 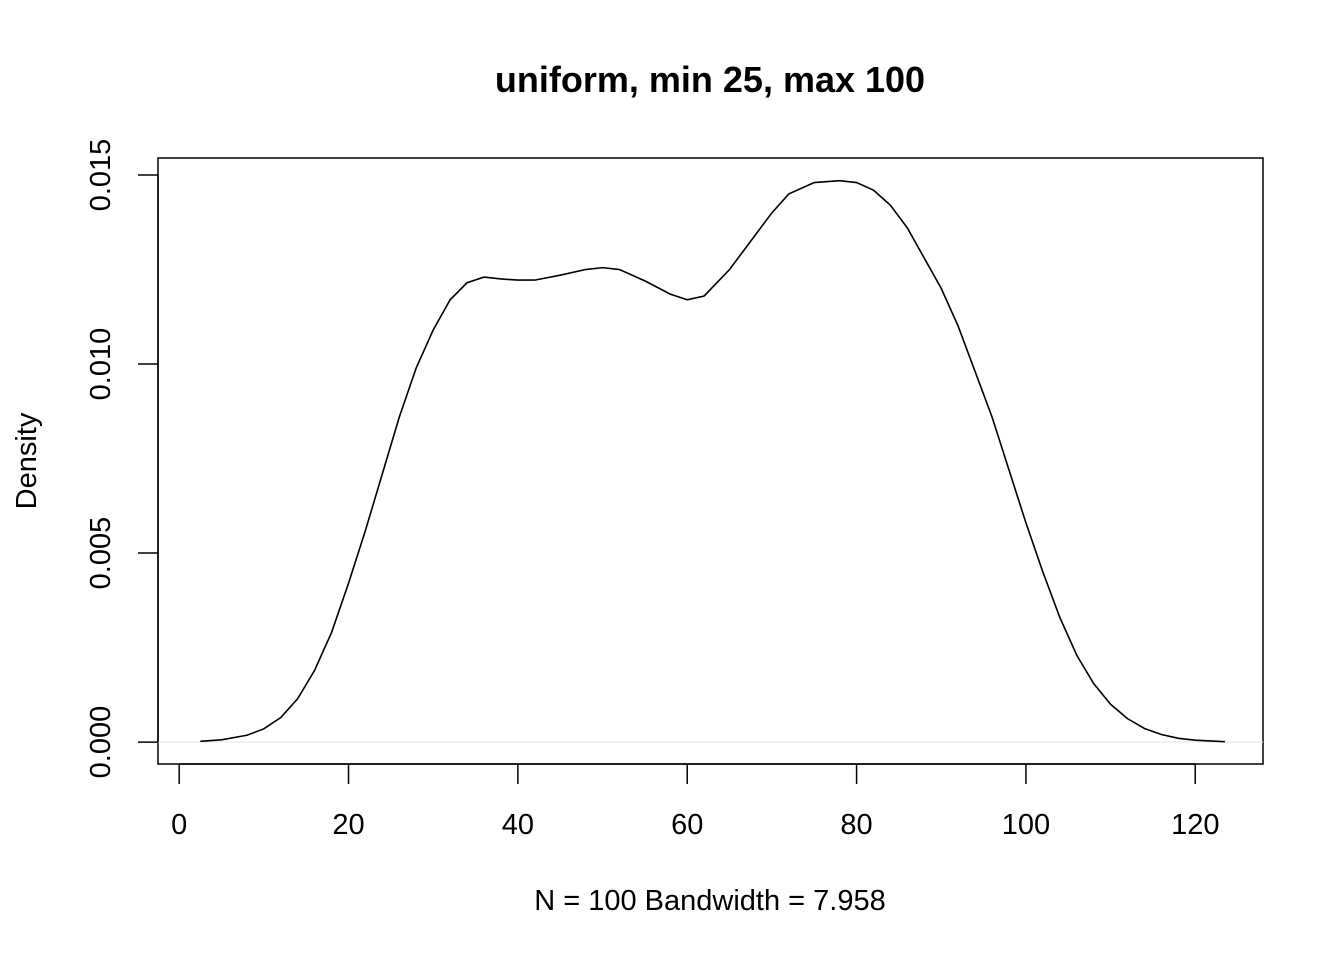 What do you see at coordinates (101, 742) in the screenshot?
I see `y-tick-label: 0.000` at bounding box center [101, 742].